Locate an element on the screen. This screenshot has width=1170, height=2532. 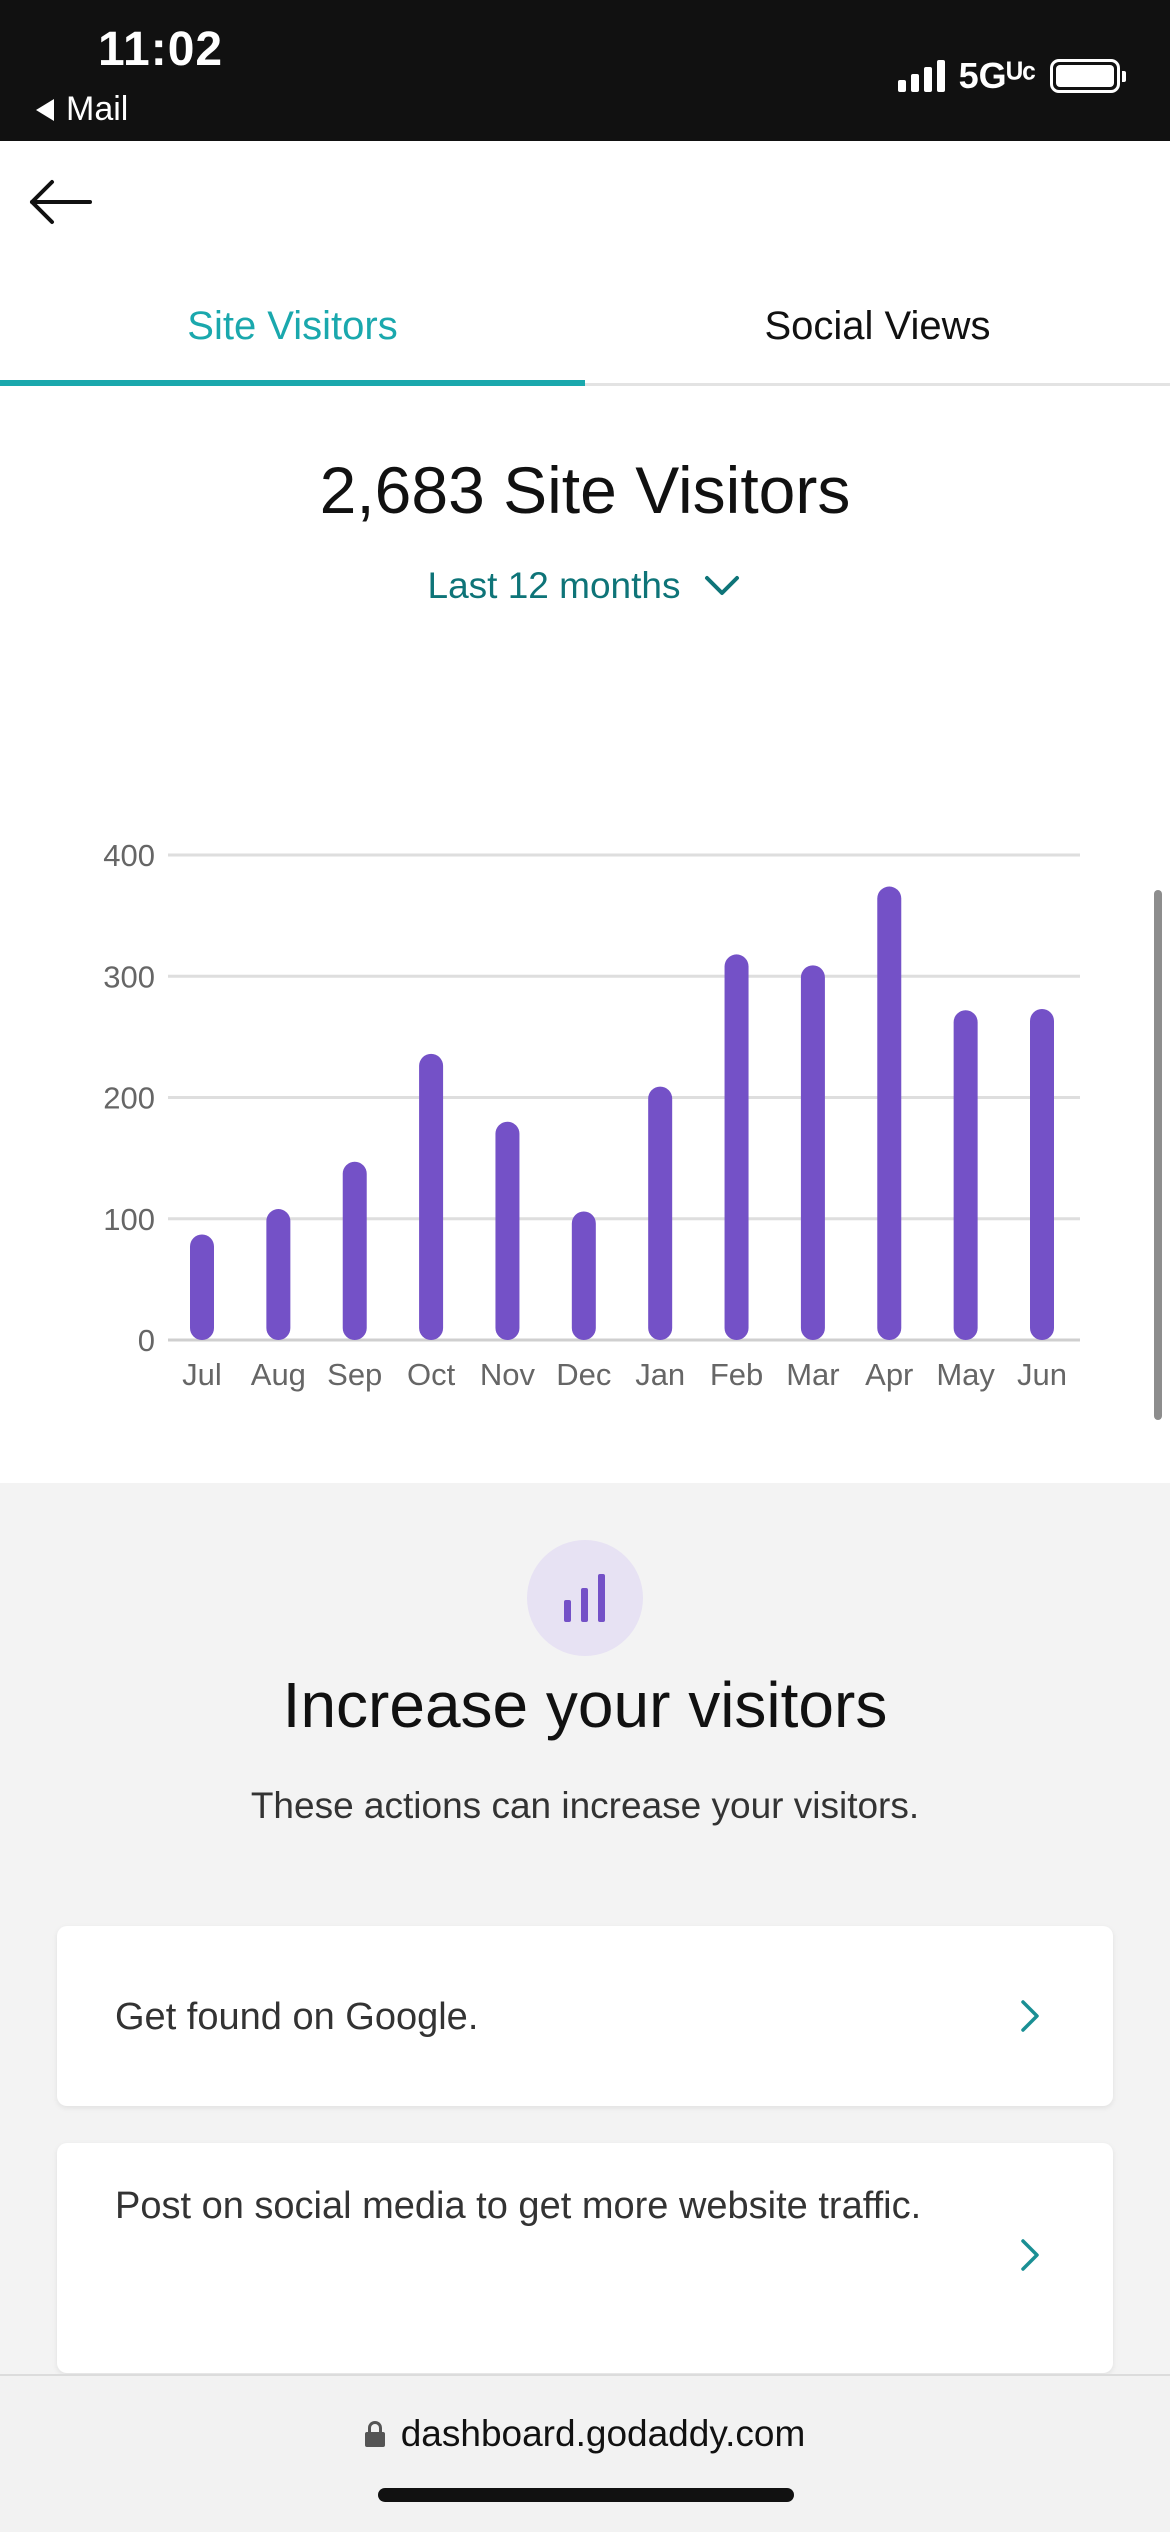
signal-icon is located at coordinates (921, 76).